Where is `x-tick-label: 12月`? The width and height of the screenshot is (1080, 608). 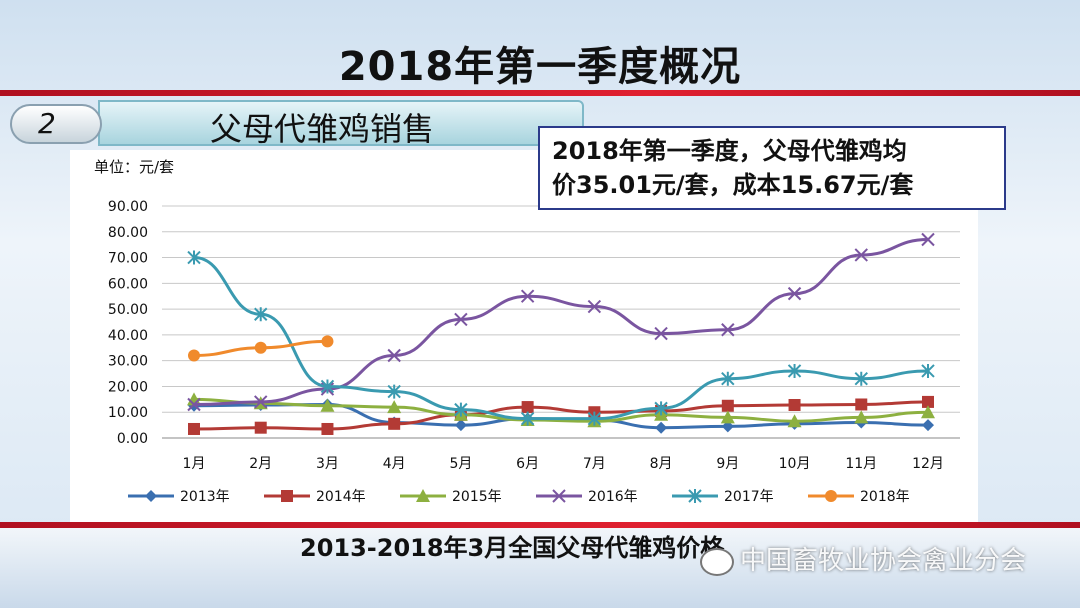
x-tick-label: 12月 is located at coordinates (928, 464).